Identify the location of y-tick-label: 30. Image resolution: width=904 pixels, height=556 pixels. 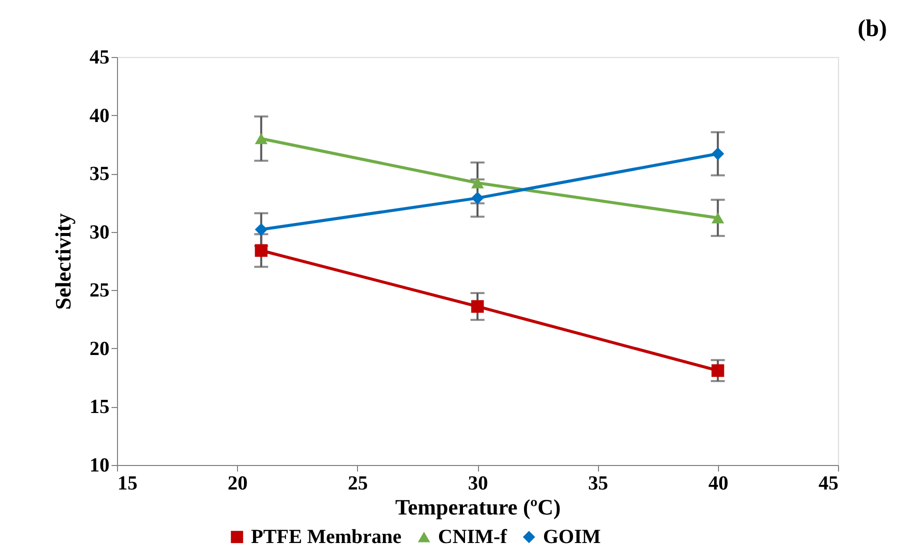
(100, 232).